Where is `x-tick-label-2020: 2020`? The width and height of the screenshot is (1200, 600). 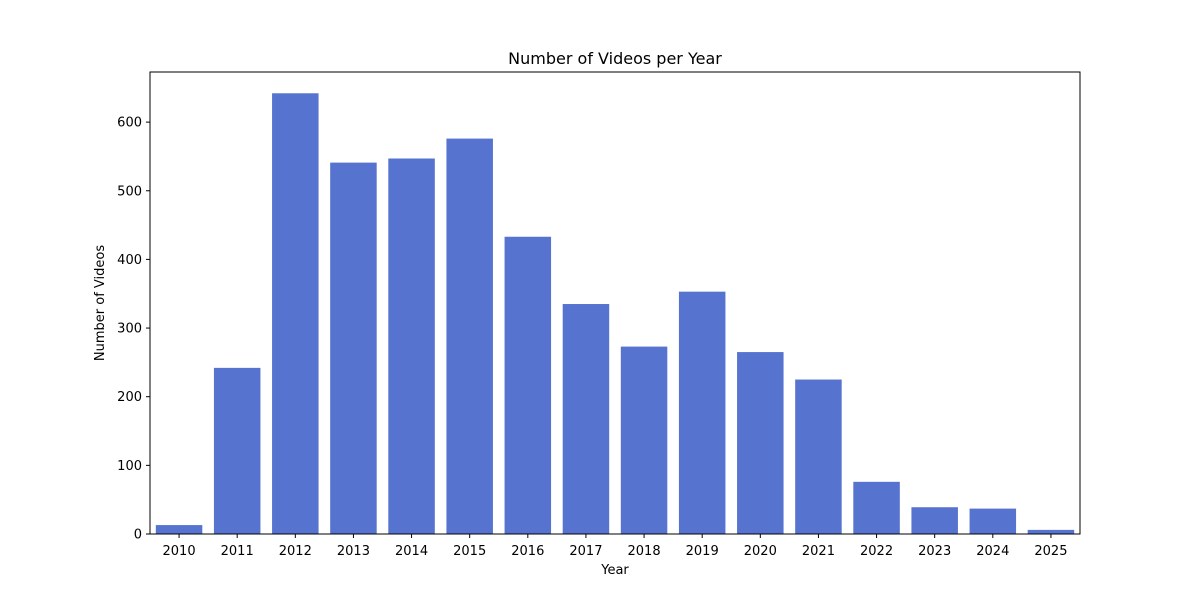
x-tick-label-2020: 2020 is located at coordinates (760, 551).